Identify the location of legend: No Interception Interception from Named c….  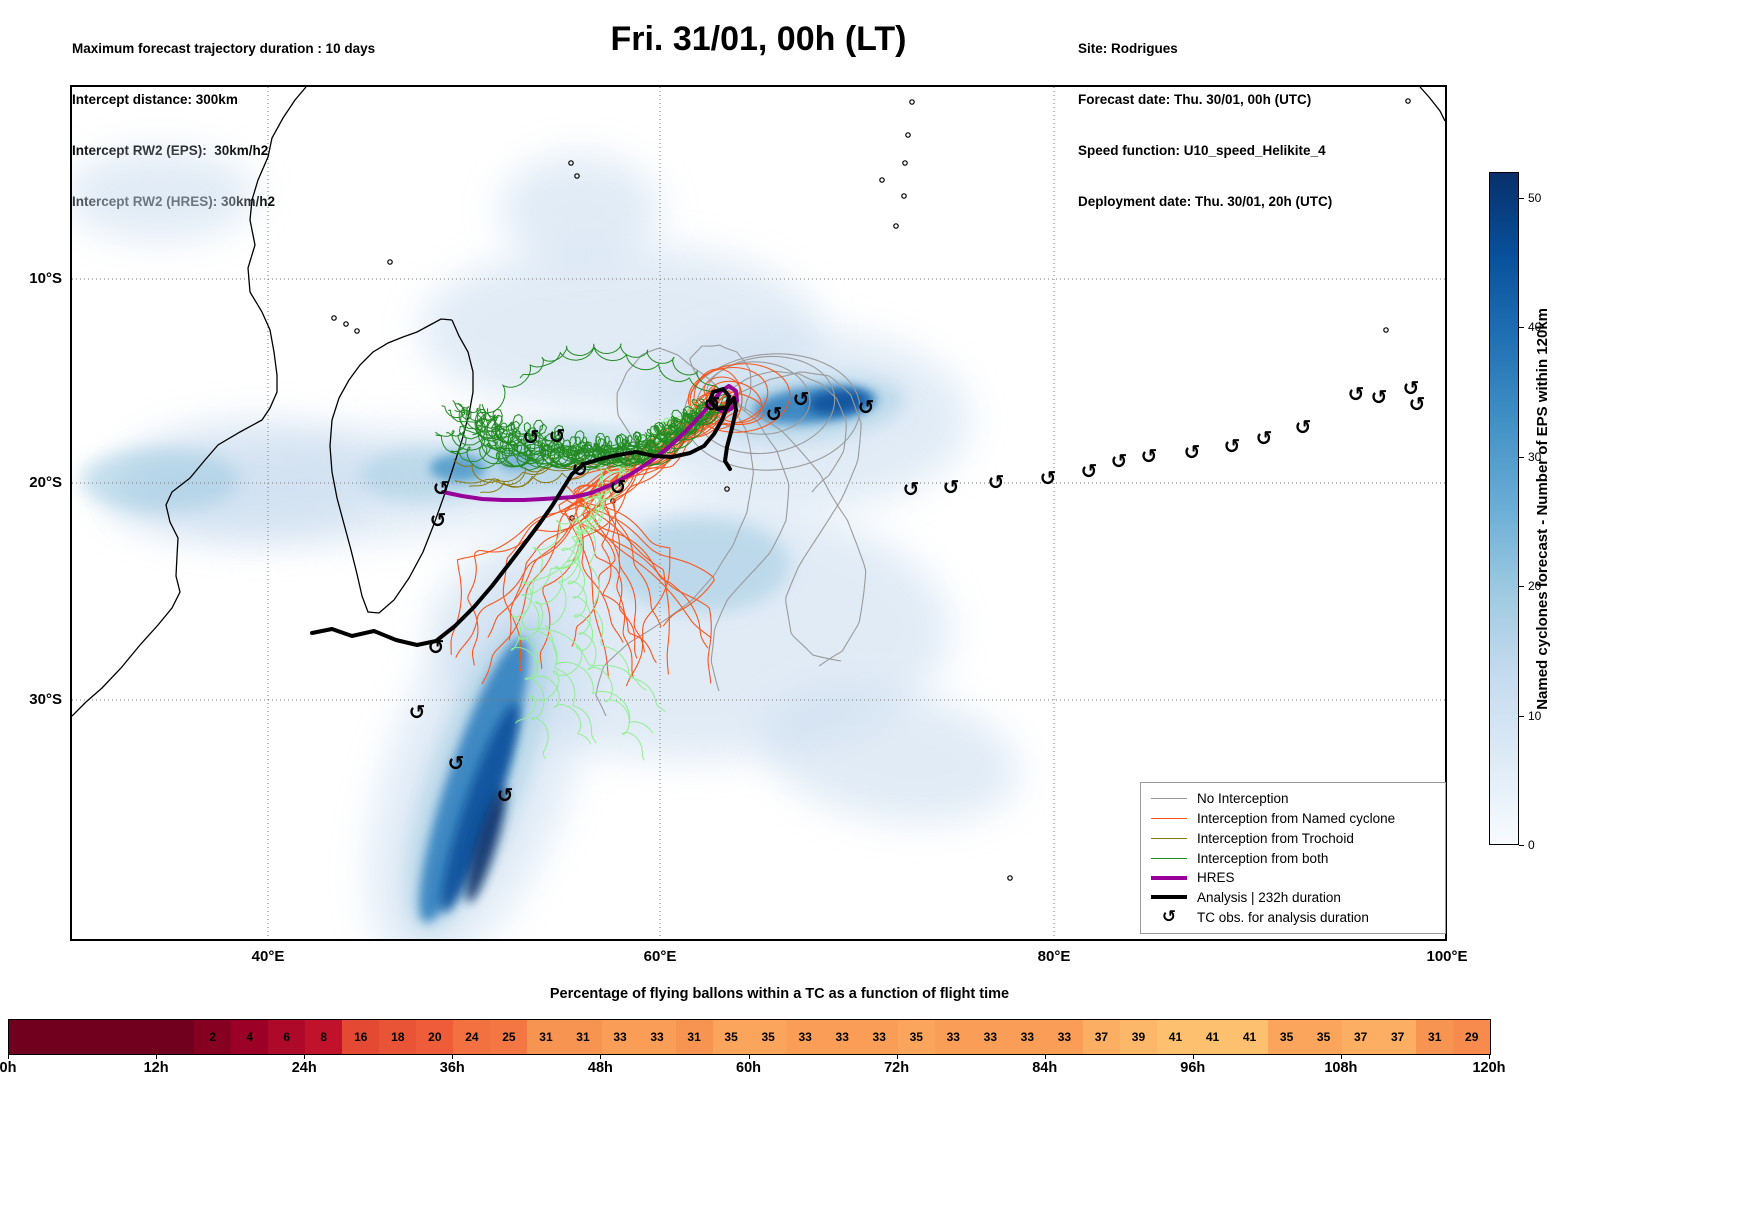
(1293, 858).